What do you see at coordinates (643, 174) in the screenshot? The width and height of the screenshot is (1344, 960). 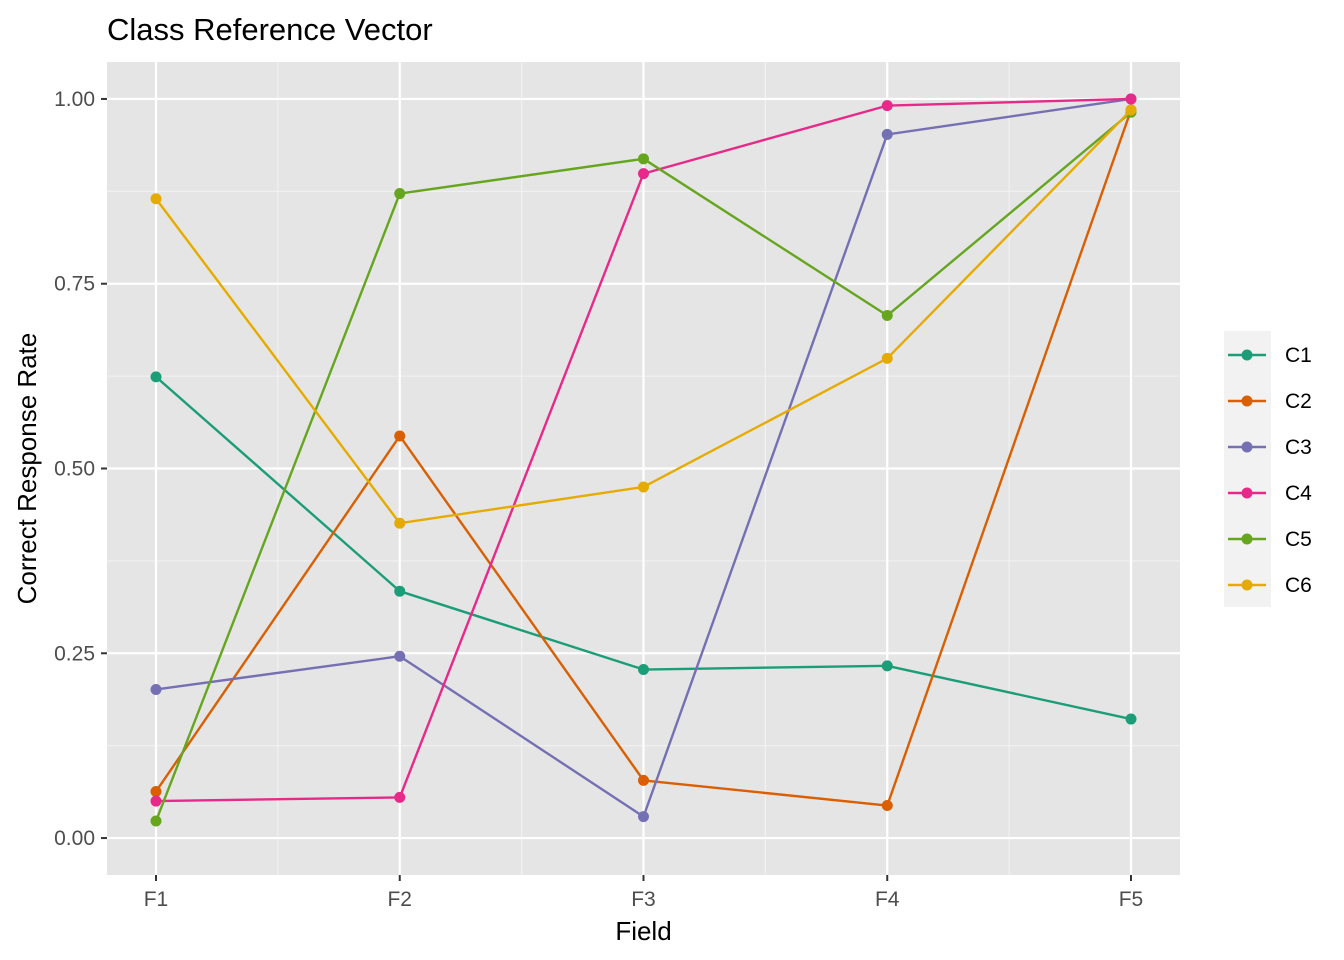 I see `data-point-C4-F3` at bounding box center [643, 174].